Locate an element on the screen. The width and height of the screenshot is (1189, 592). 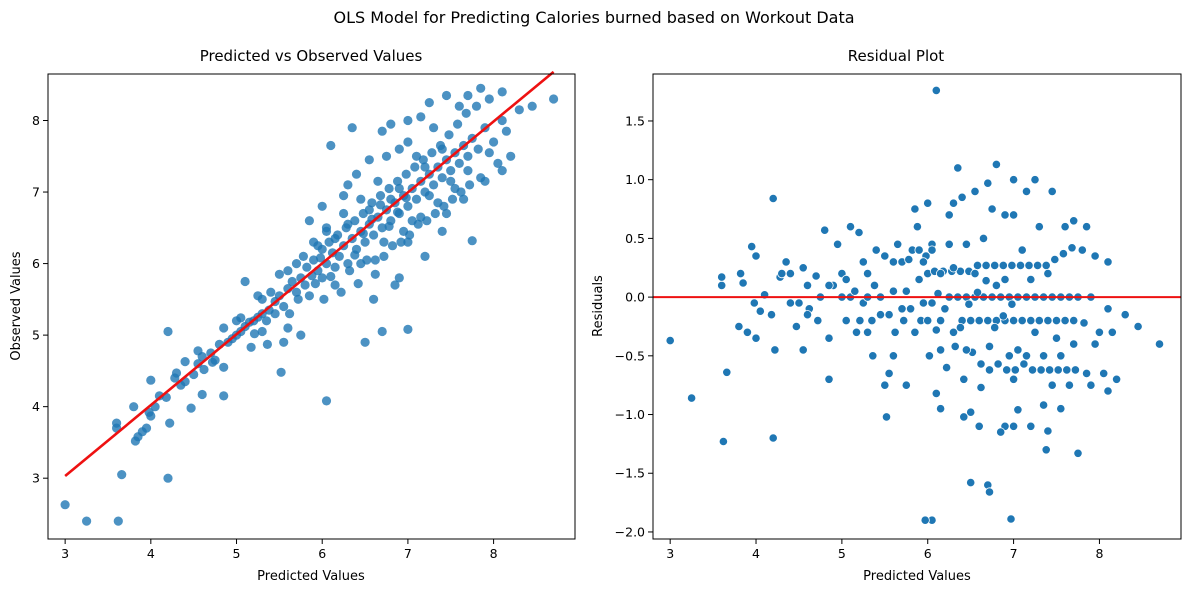
x-tick-label: 3 is located at coordinates (670, 553).